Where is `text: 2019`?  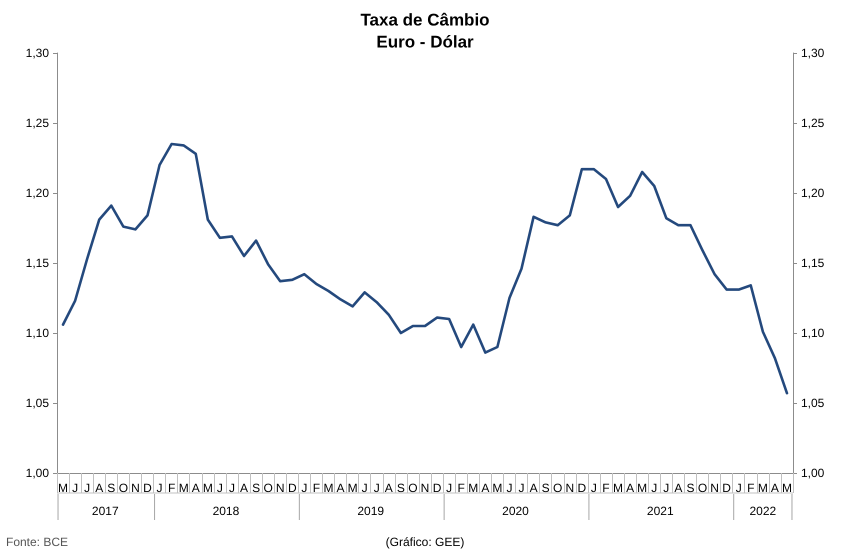 text: 2019 is located at coordinates (370, 511).